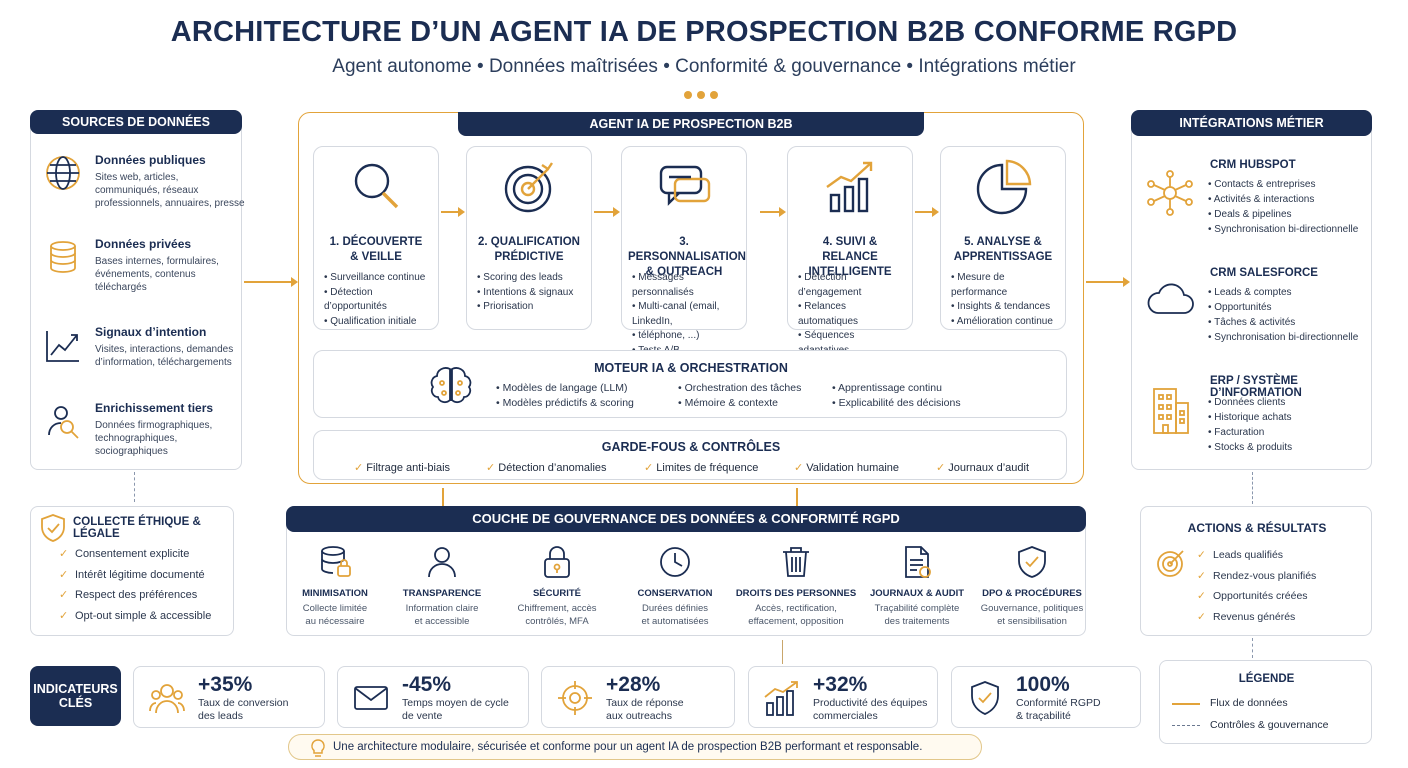 The height and width of the screenshot is (768, 1408). Describe the element at coordinates (63, 173) in the screenshot. I see `globe-icon` at that location.